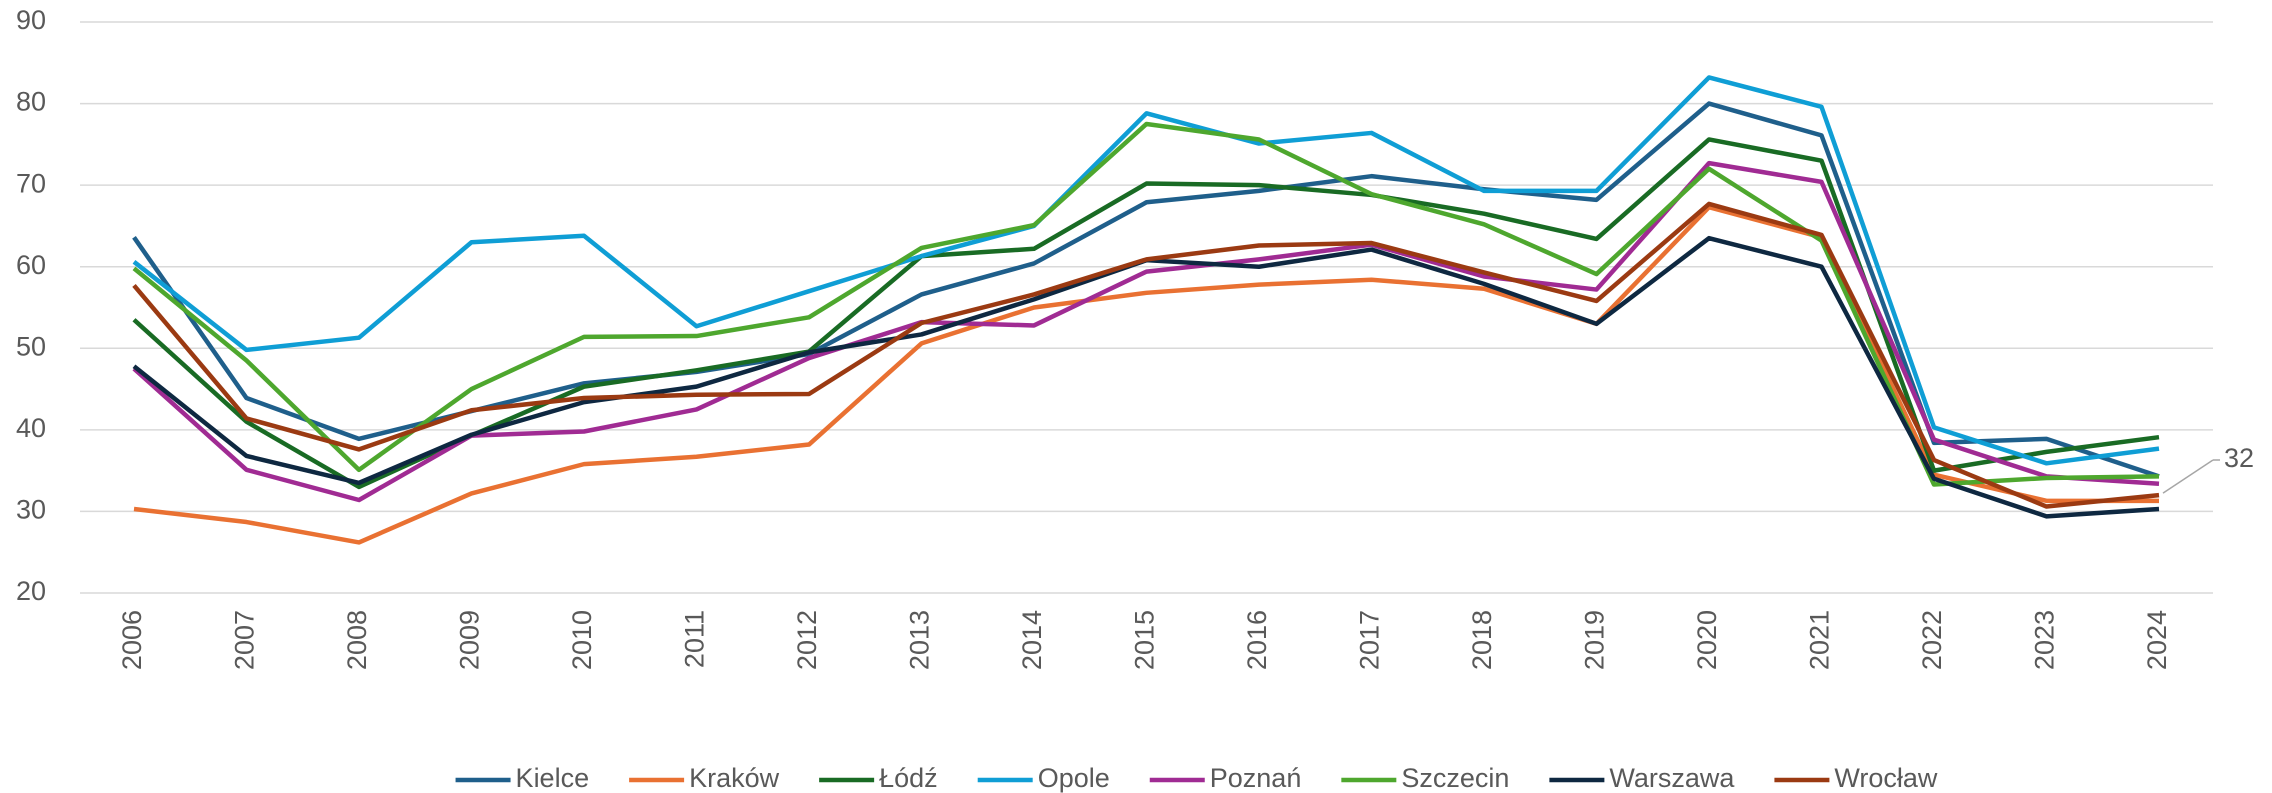 The width and height of the screenshot is (2272, 793). What do you see at coordinates (2157, 640) in the screenshot?
I see `x-tick-label: 2024` at bounding box center [2157, 640].